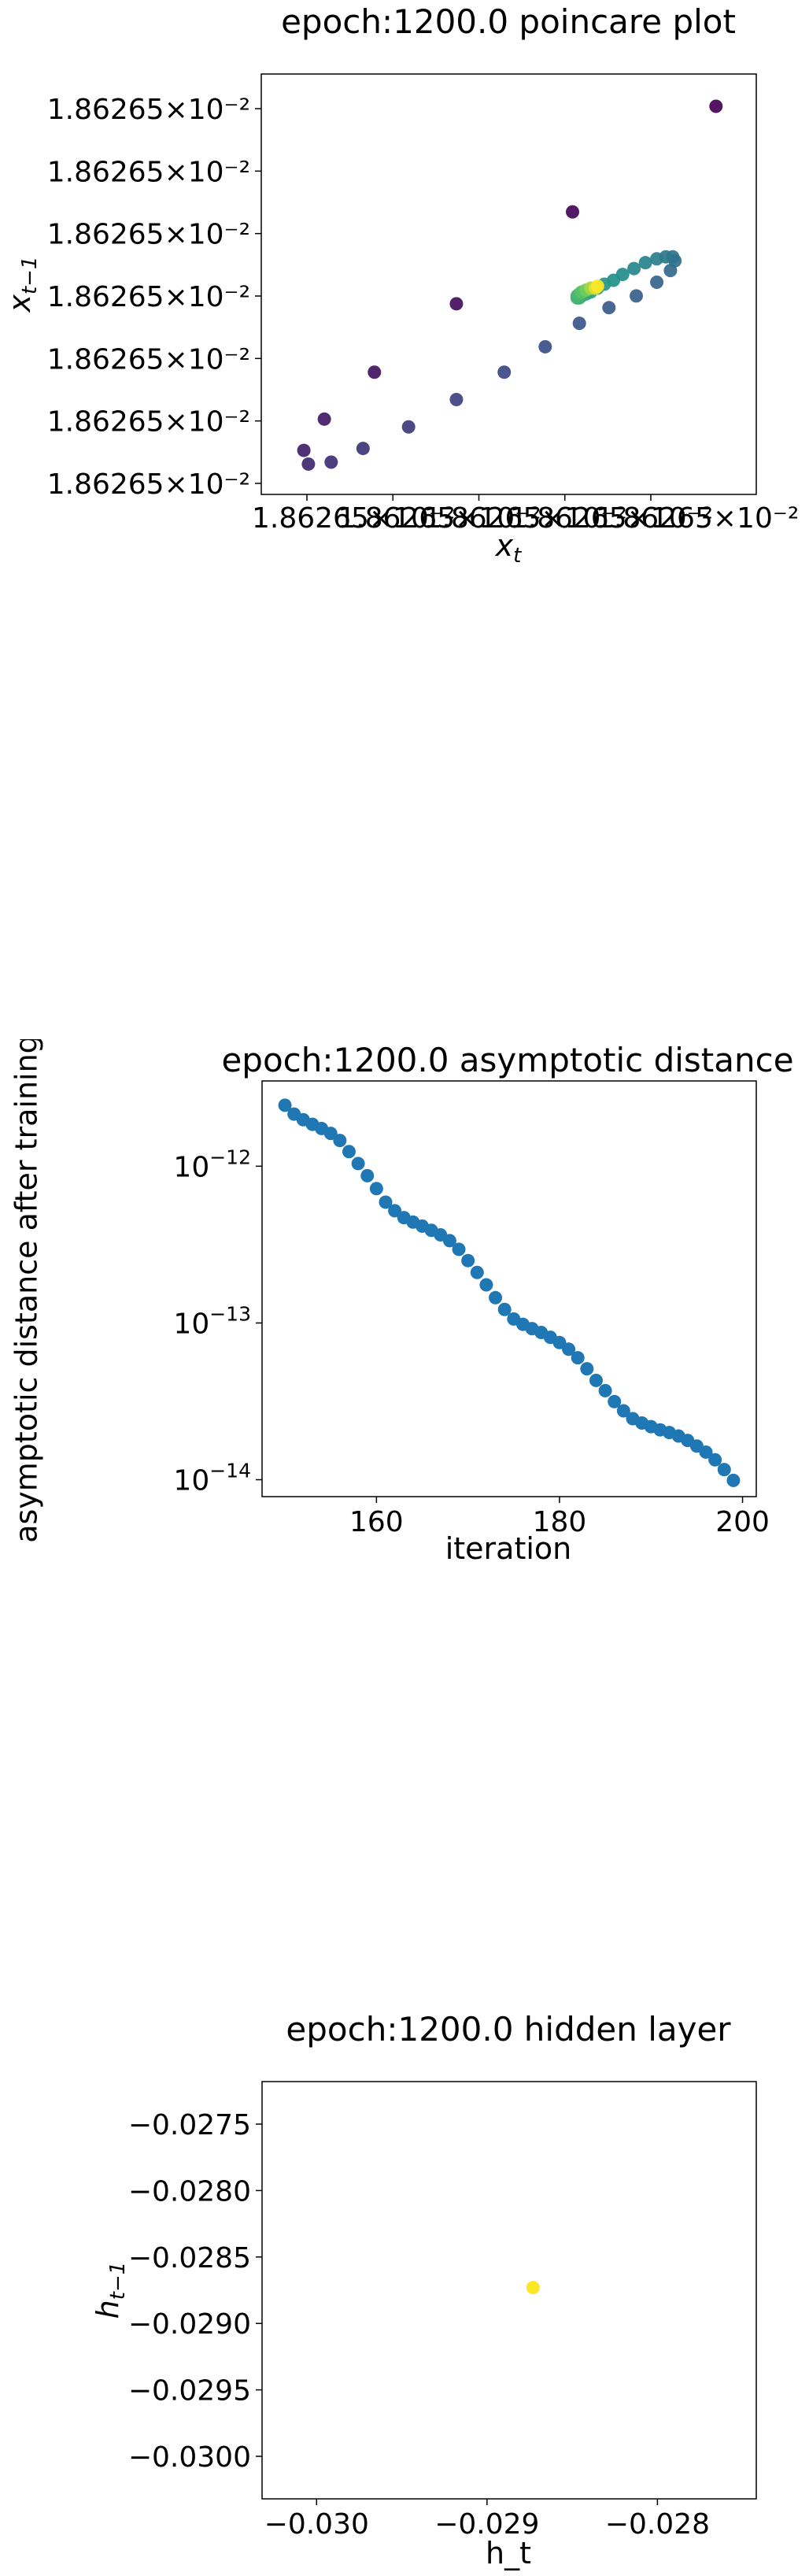  Describe the element at coordinates (509, 21) in the screenshot. I see `chart-title: epoch:1200.0 poincare plot` at that location.